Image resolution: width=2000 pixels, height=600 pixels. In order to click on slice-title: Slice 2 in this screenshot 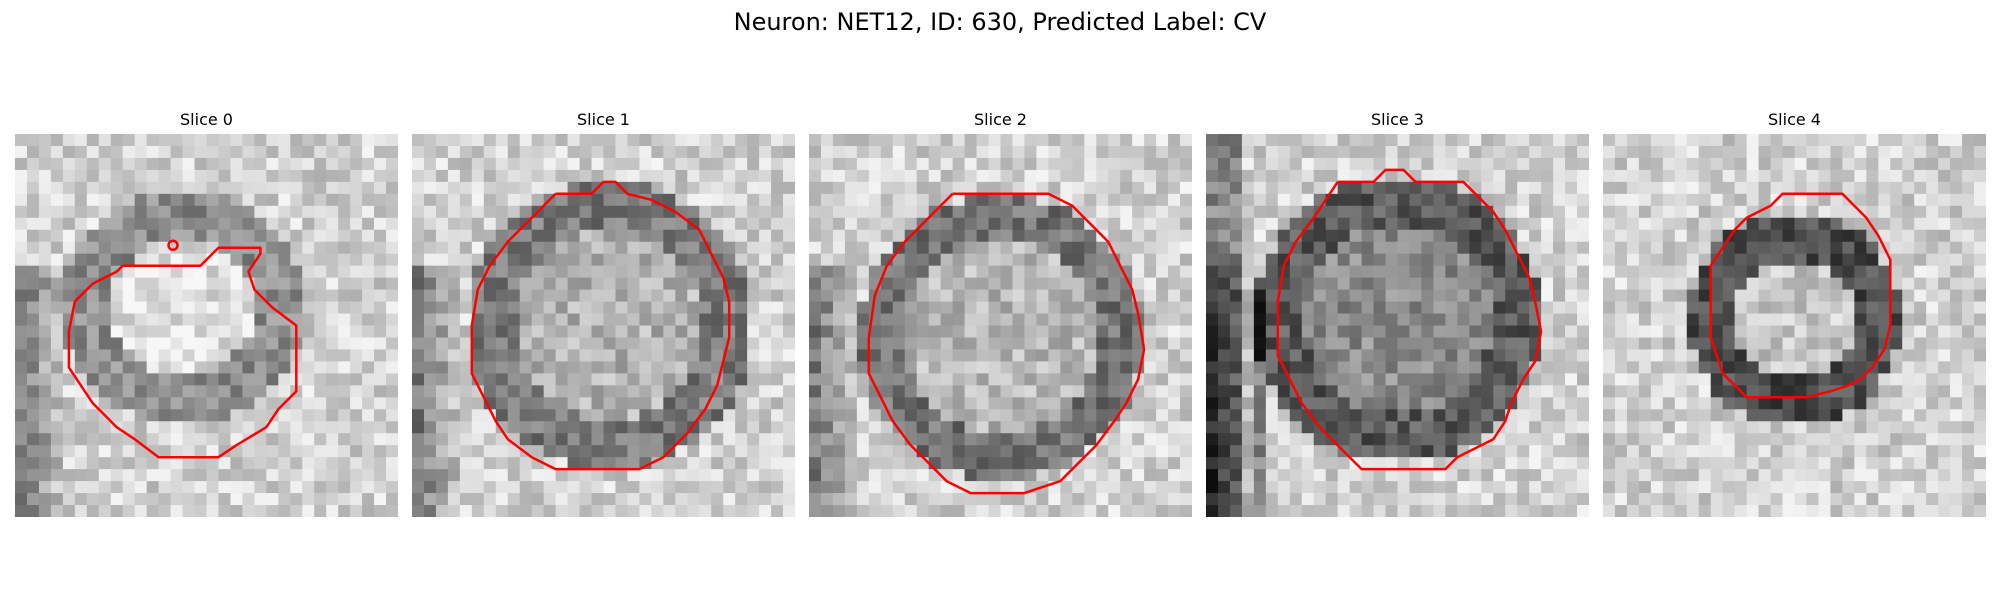, I will do `click(1000, 119)`.